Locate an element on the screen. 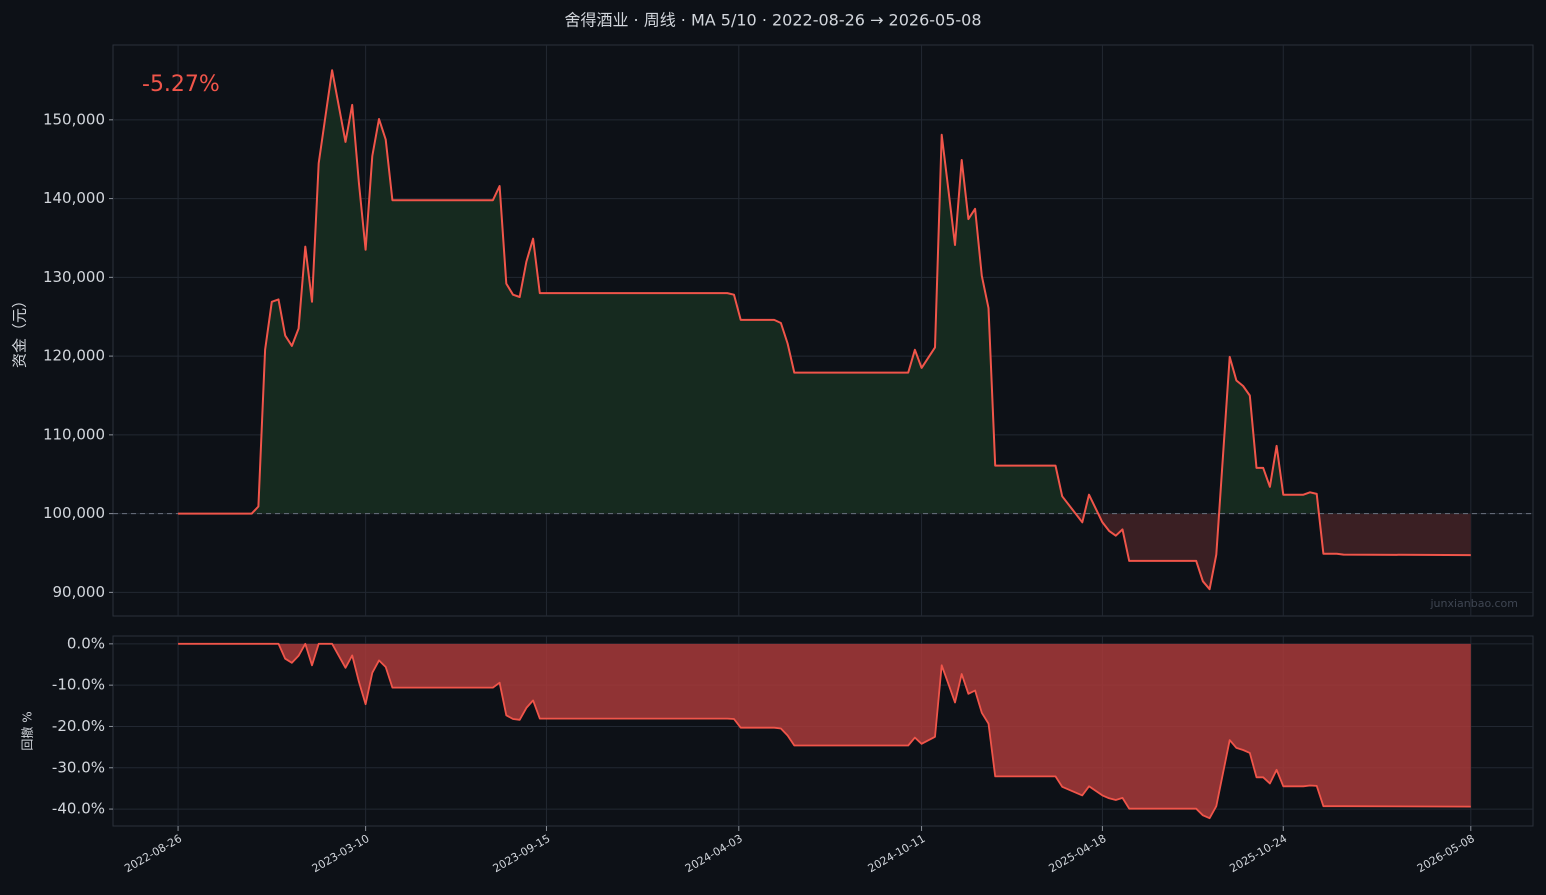 This screenshot has width=1546, height=895. x-tick-label: 2026-05-08 is located at coordinates (1446, 853).